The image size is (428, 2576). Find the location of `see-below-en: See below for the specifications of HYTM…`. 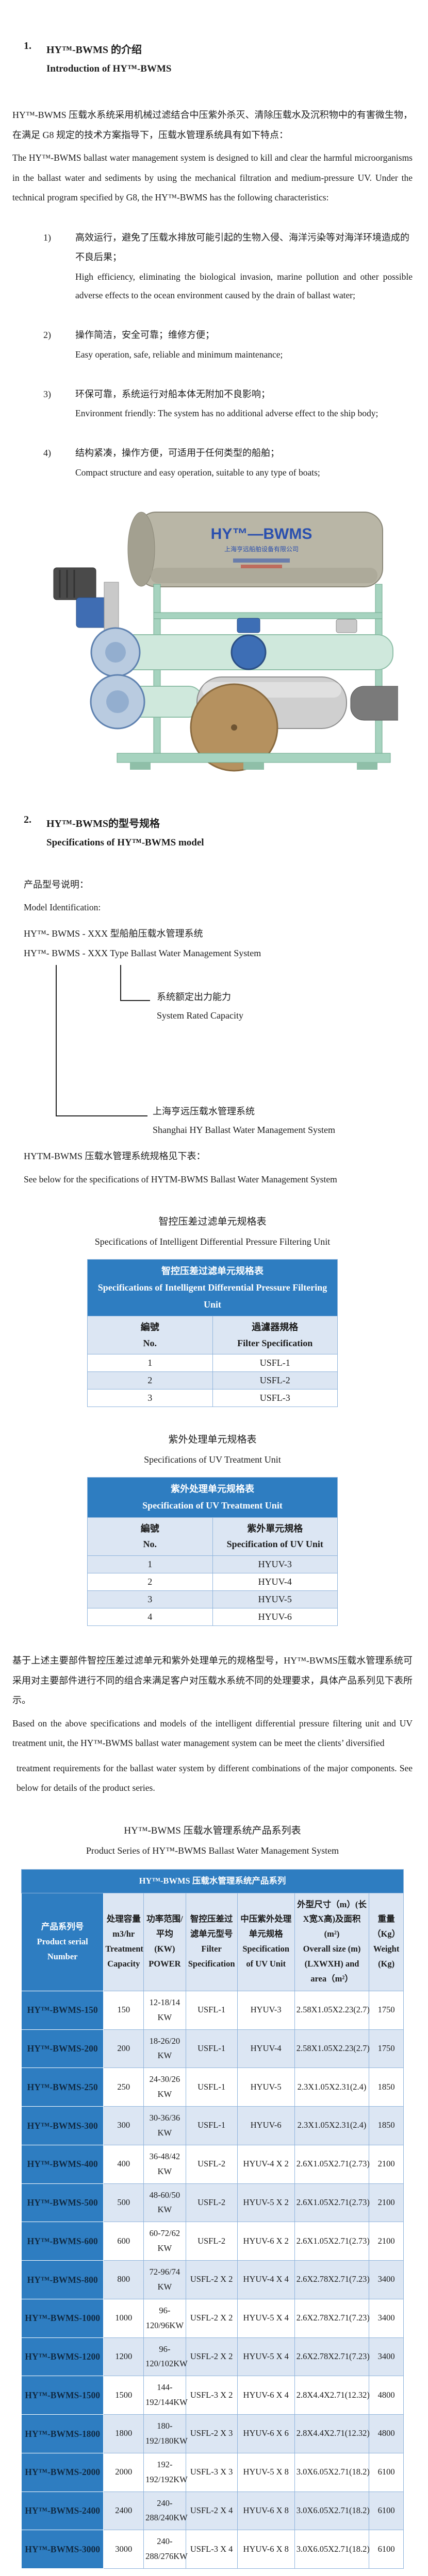

see-below-en: See below for the specifications of HYTM… is located at coordinates (180, 1179).